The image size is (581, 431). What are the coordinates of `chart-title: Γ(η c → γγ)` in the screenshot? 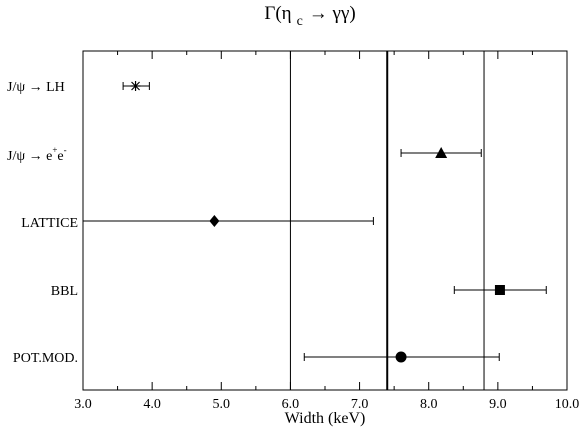 It's located at (309, 16).